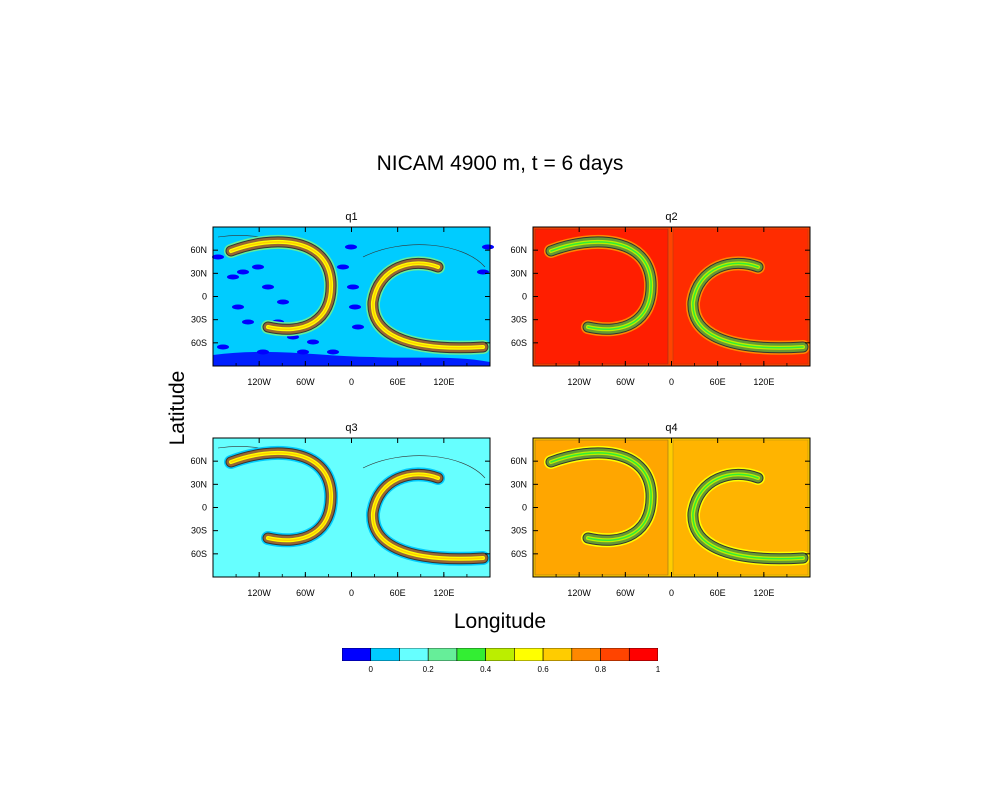 This screenshot has width=1000, height=800. What do you see at coordinates (600, 669) in the screenshot?
I see `colorbar-label: 0.8` at bounding box center [600, 669].